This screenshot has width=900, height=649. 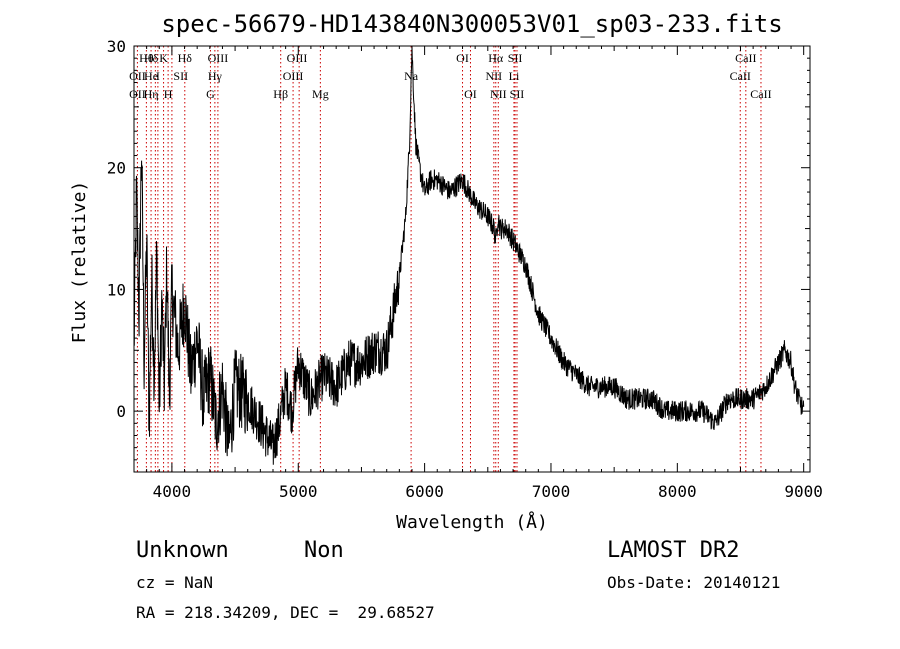 I want to click on x-tick-label: 9000, so click(x=803, y=491).